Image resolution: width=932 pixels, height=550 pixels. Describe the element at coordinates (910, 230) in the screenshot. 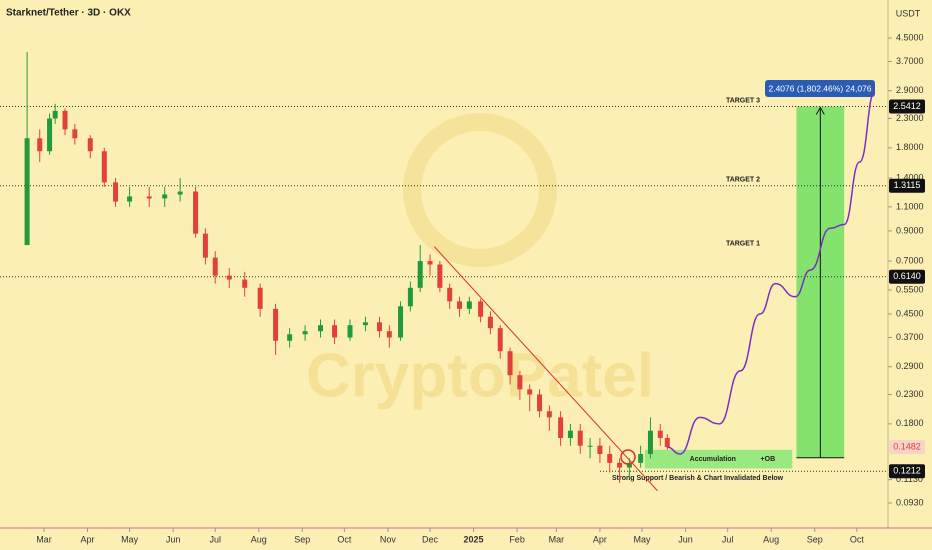

I see `y-tick-label: 0.9000` at that location.